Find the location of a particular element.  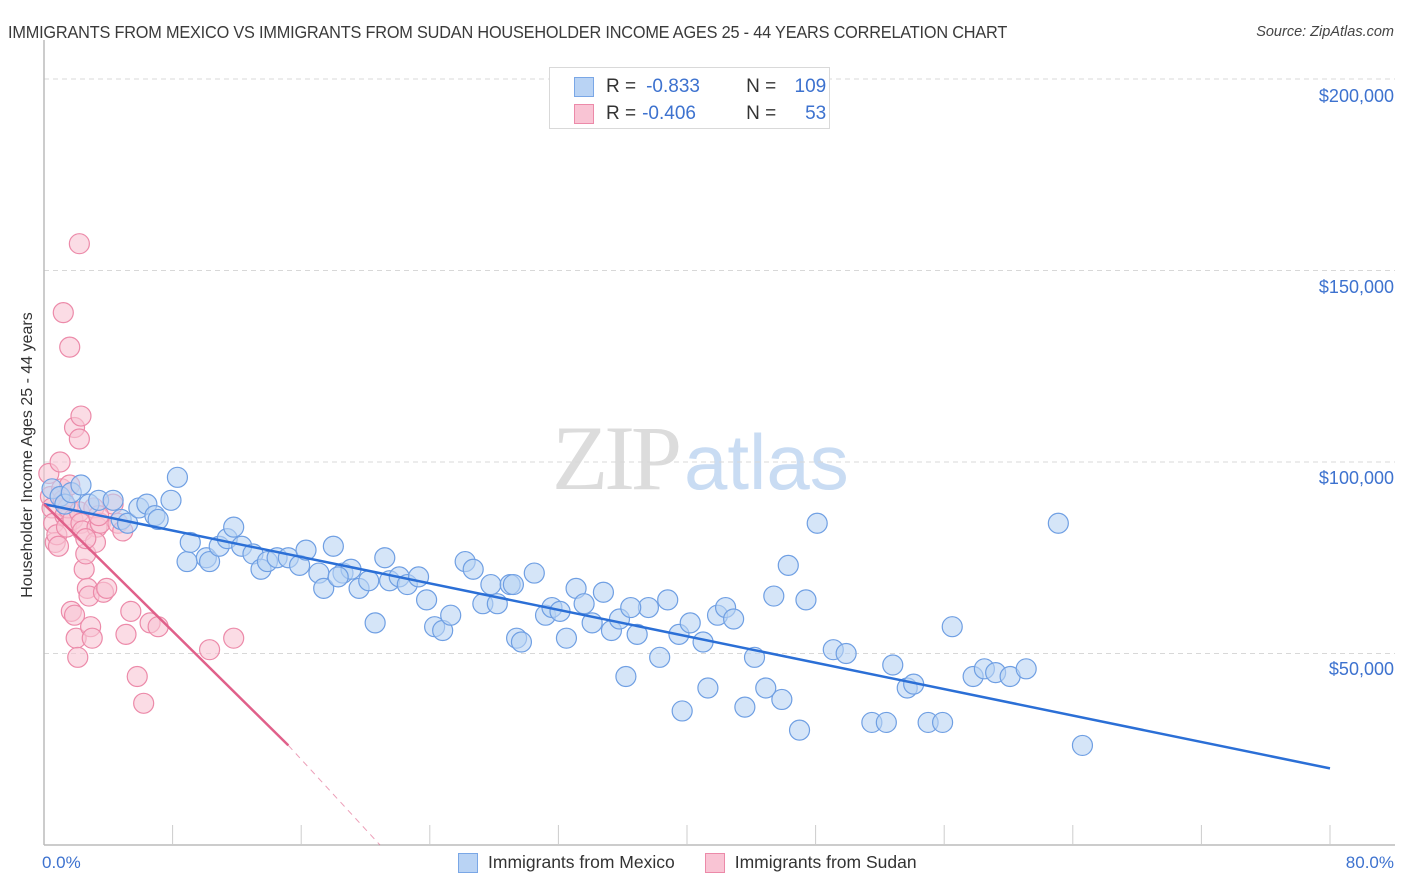

stats-legend: R = -0.833 N = 109 R = -0.406 N = 53 is located at coordinates (689, 98).